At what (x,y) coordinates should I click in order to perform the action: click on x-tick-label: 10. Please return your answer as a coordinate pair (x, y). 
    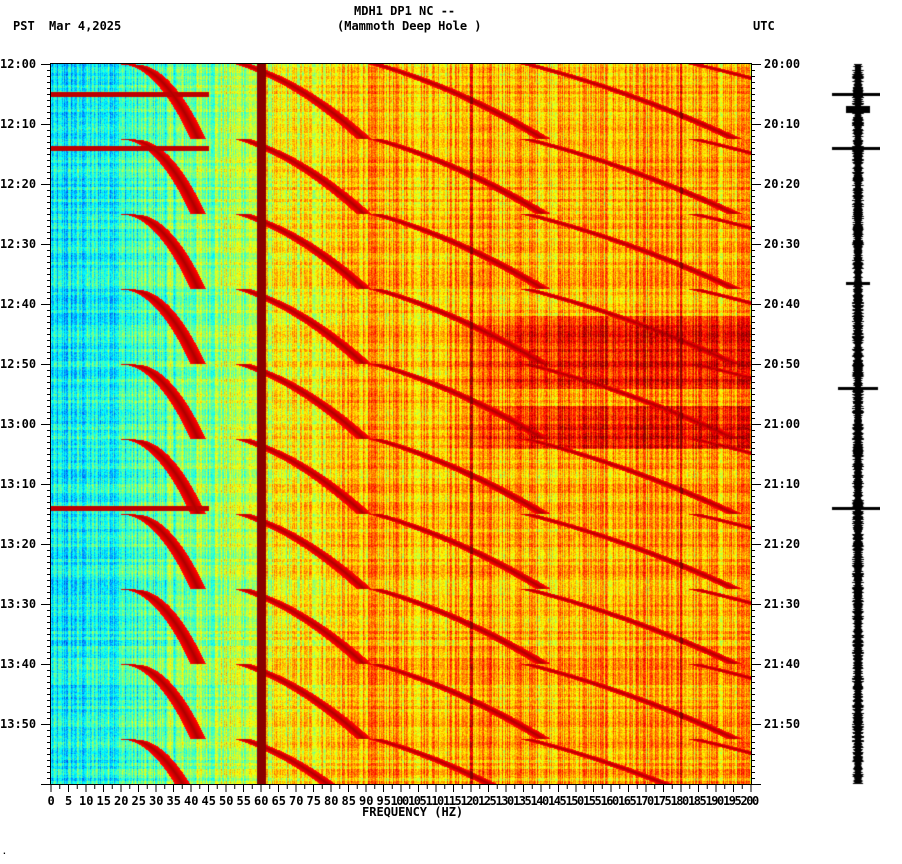
    Looking at the image, I should click on (86, 801).